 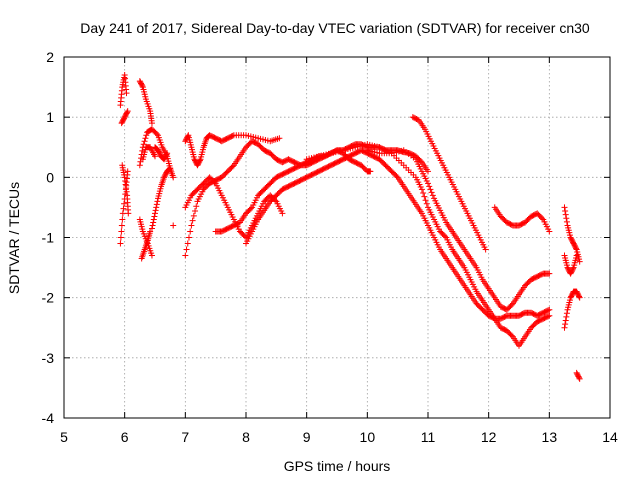 I want to click on y-tick-label: -1, so click(x=48, y=238).